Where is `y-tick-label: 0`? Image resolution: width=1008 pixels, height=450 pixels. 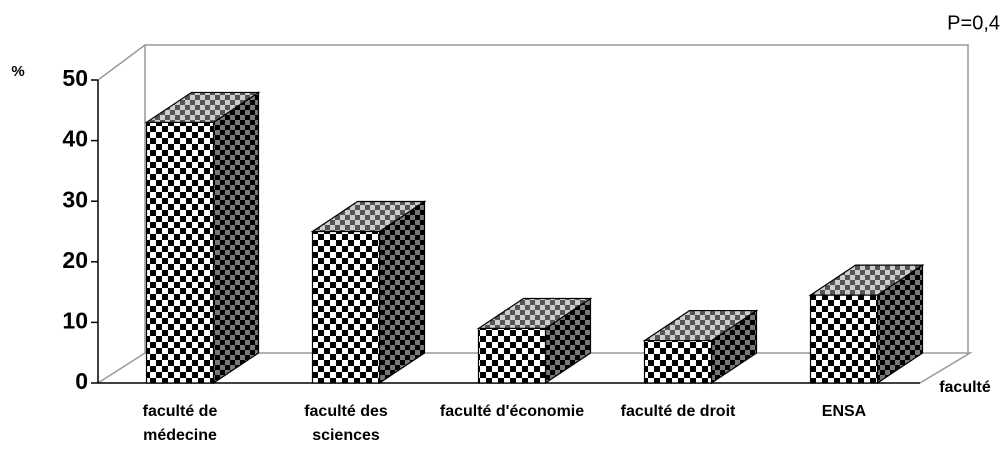 y-tick-label: 0 is located at coordinates (81, 381).